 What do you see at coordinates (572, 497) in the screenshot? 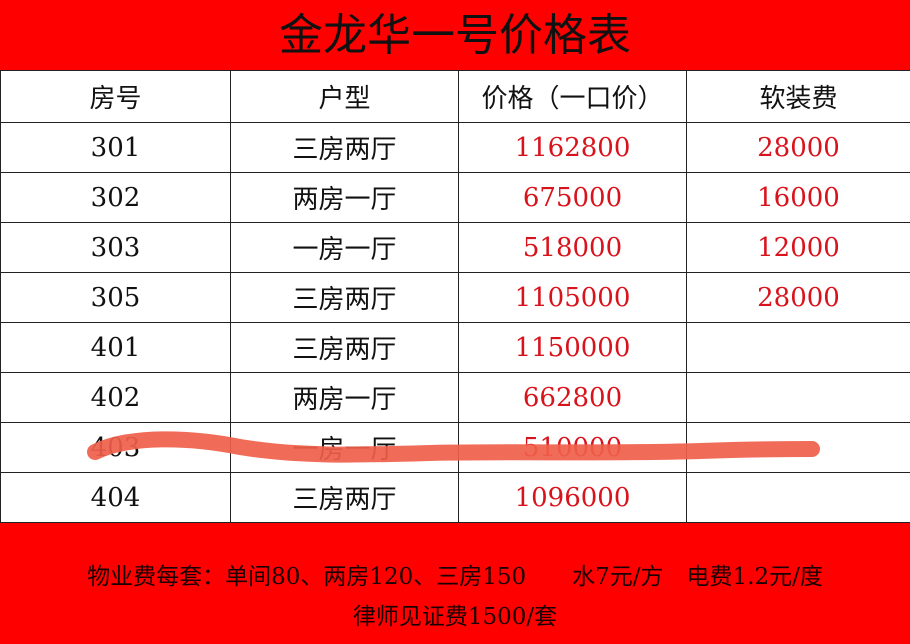
I see `price-cell: 1096000` at bounding box center [572, 497].